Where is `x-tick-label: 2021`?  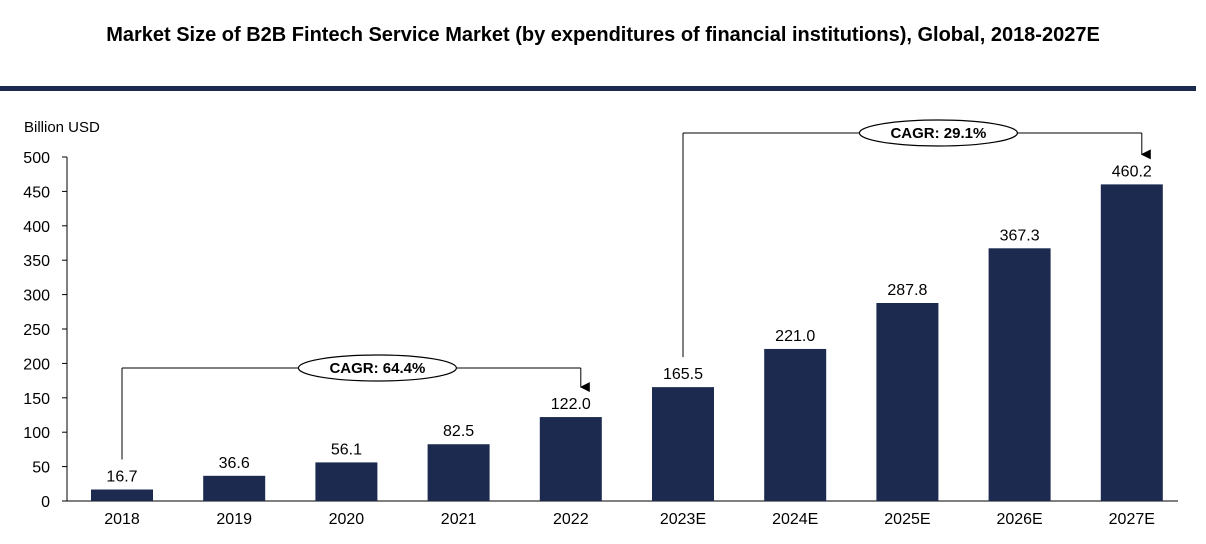 x-tick-label: 2021 is located at coordinates (459, 519).